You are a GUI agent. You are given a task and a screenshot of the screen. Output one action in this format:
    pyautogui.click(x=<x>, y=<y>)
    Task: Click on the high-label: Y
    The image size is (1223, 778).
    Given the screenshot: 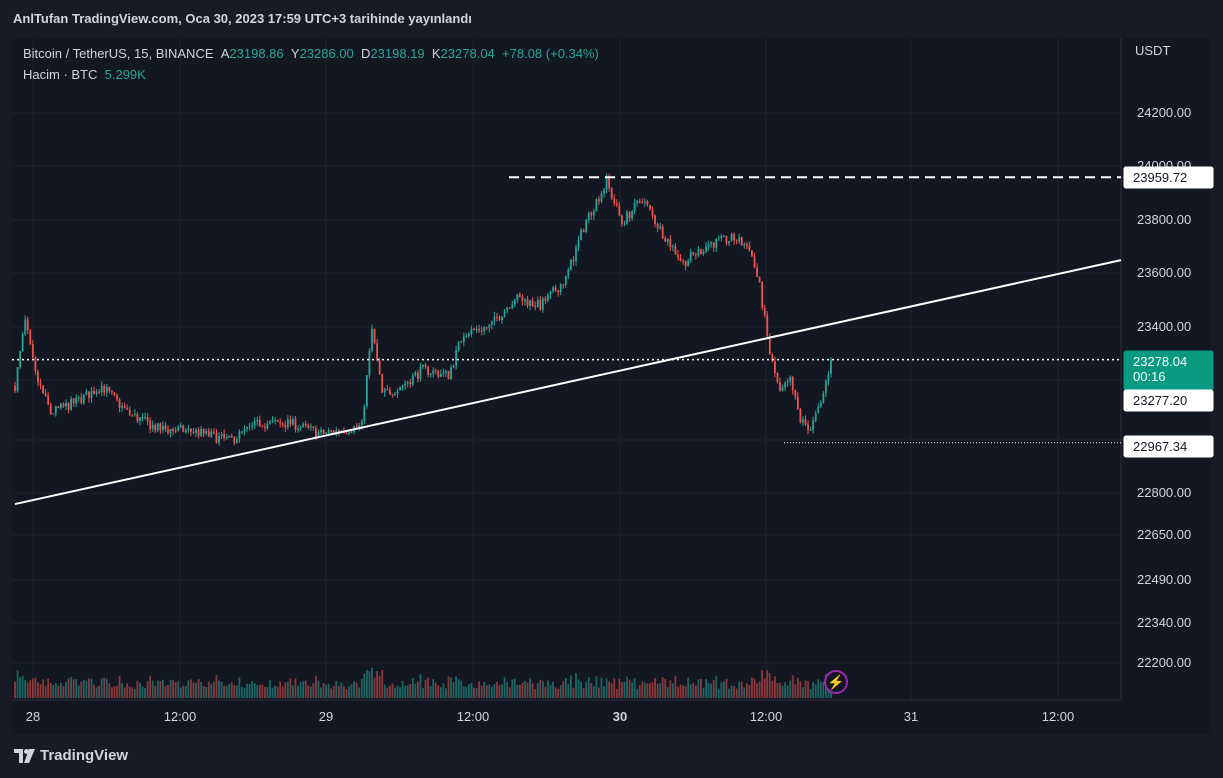 What is the action you would take?
    pyautogui.click(x=295, y=53)
    